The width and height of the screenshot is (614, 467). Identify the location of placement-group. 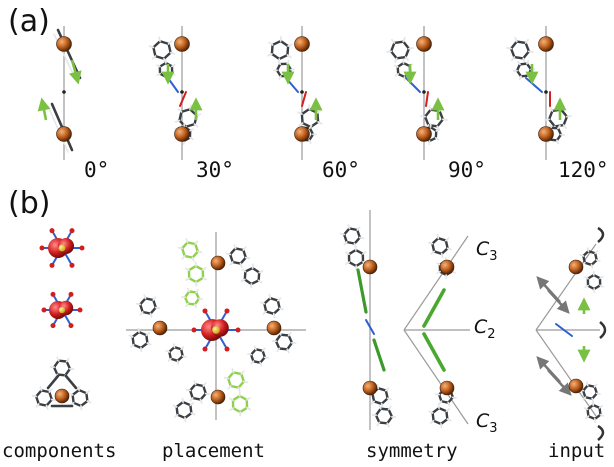
(216, 327).